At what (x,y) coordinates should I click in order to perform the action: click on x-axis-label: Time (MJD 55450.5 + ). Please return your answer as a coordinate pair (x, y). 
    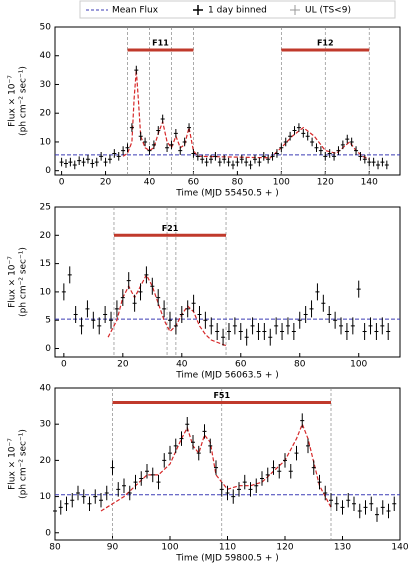
    Looking at the image, I should click on (227, 194).